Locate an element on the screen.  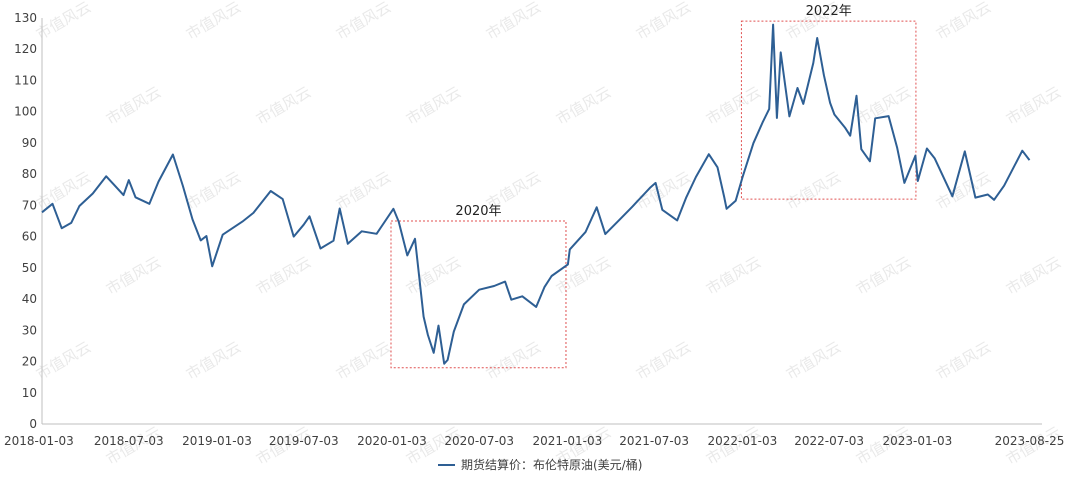
x-tick-label: 2018-01-03 is located at coordinates (39, 441).